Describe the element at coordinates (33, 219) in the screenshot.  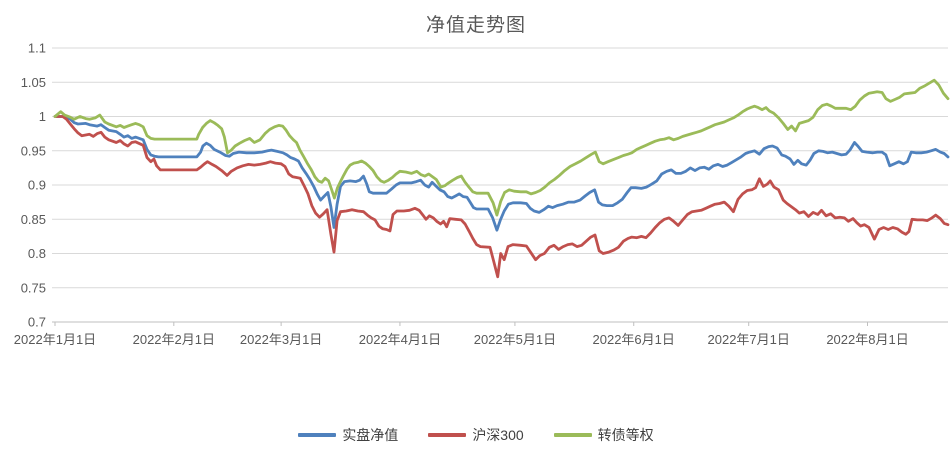
I see `y-tick-label: 0.85` at that location.